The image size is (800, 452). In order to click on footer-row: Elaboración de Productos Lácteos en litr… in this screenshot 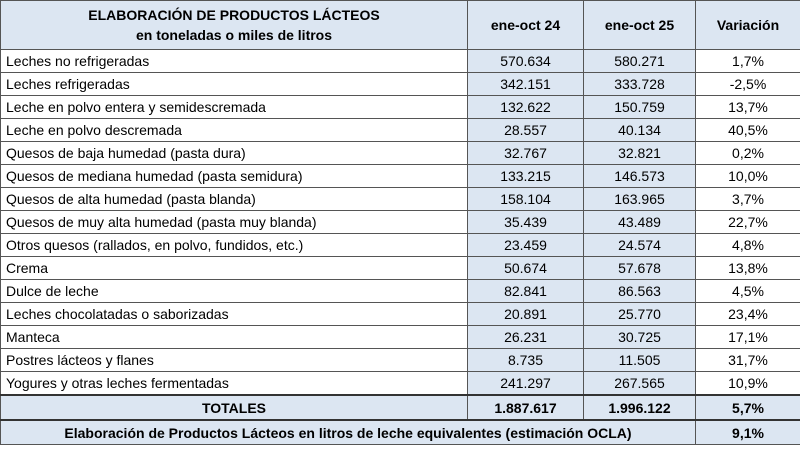, I will do `click(400, 432)`.